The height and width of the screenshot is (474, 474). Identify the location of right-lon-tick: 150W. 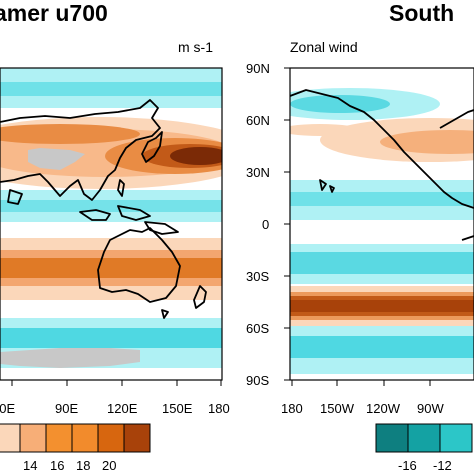
(337, 408).